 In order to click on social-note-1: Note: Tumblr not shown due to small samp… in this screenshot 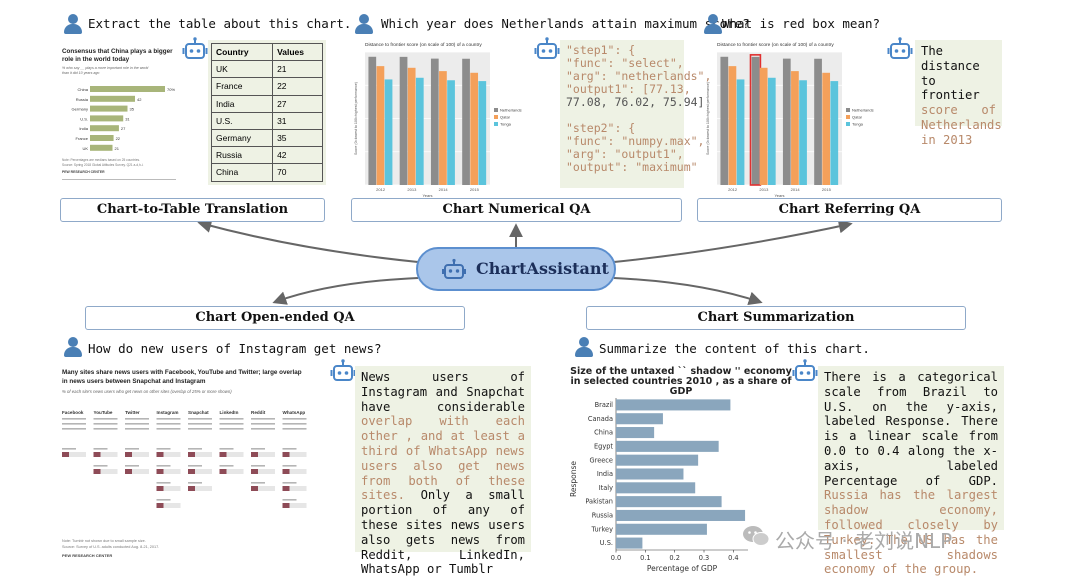, I will do `click(104, 541)`.